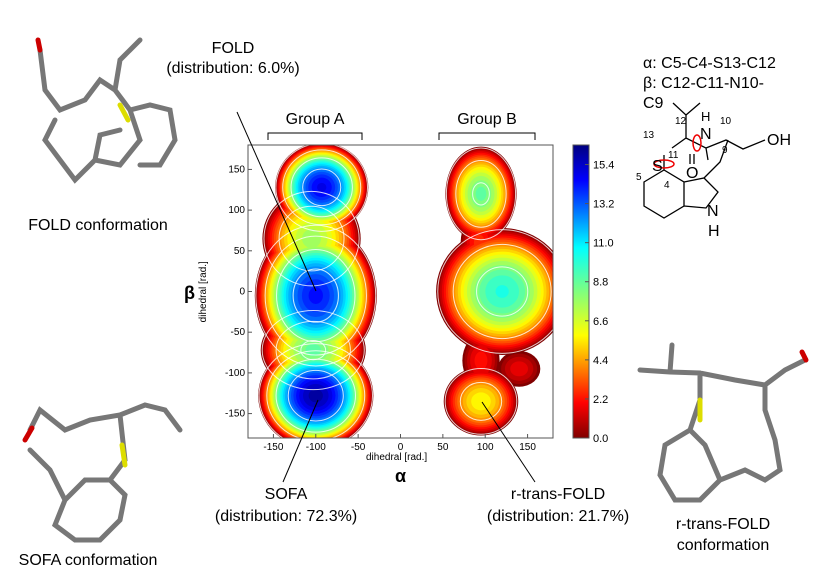  What do you see at coordinates (653, 103) in the screenshot?
I see `beta-definition-cont: C9` at bounding box center [653, 103].